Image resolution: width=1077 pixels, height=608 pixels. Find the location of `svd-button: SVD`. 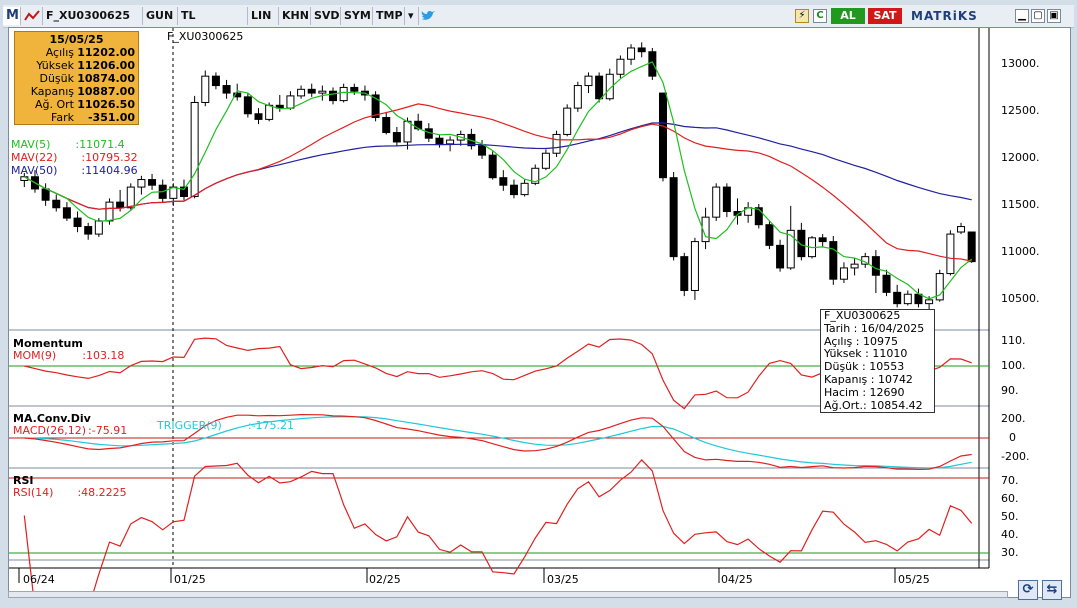

svd-button: SVD is located at coordinates (326, 16).